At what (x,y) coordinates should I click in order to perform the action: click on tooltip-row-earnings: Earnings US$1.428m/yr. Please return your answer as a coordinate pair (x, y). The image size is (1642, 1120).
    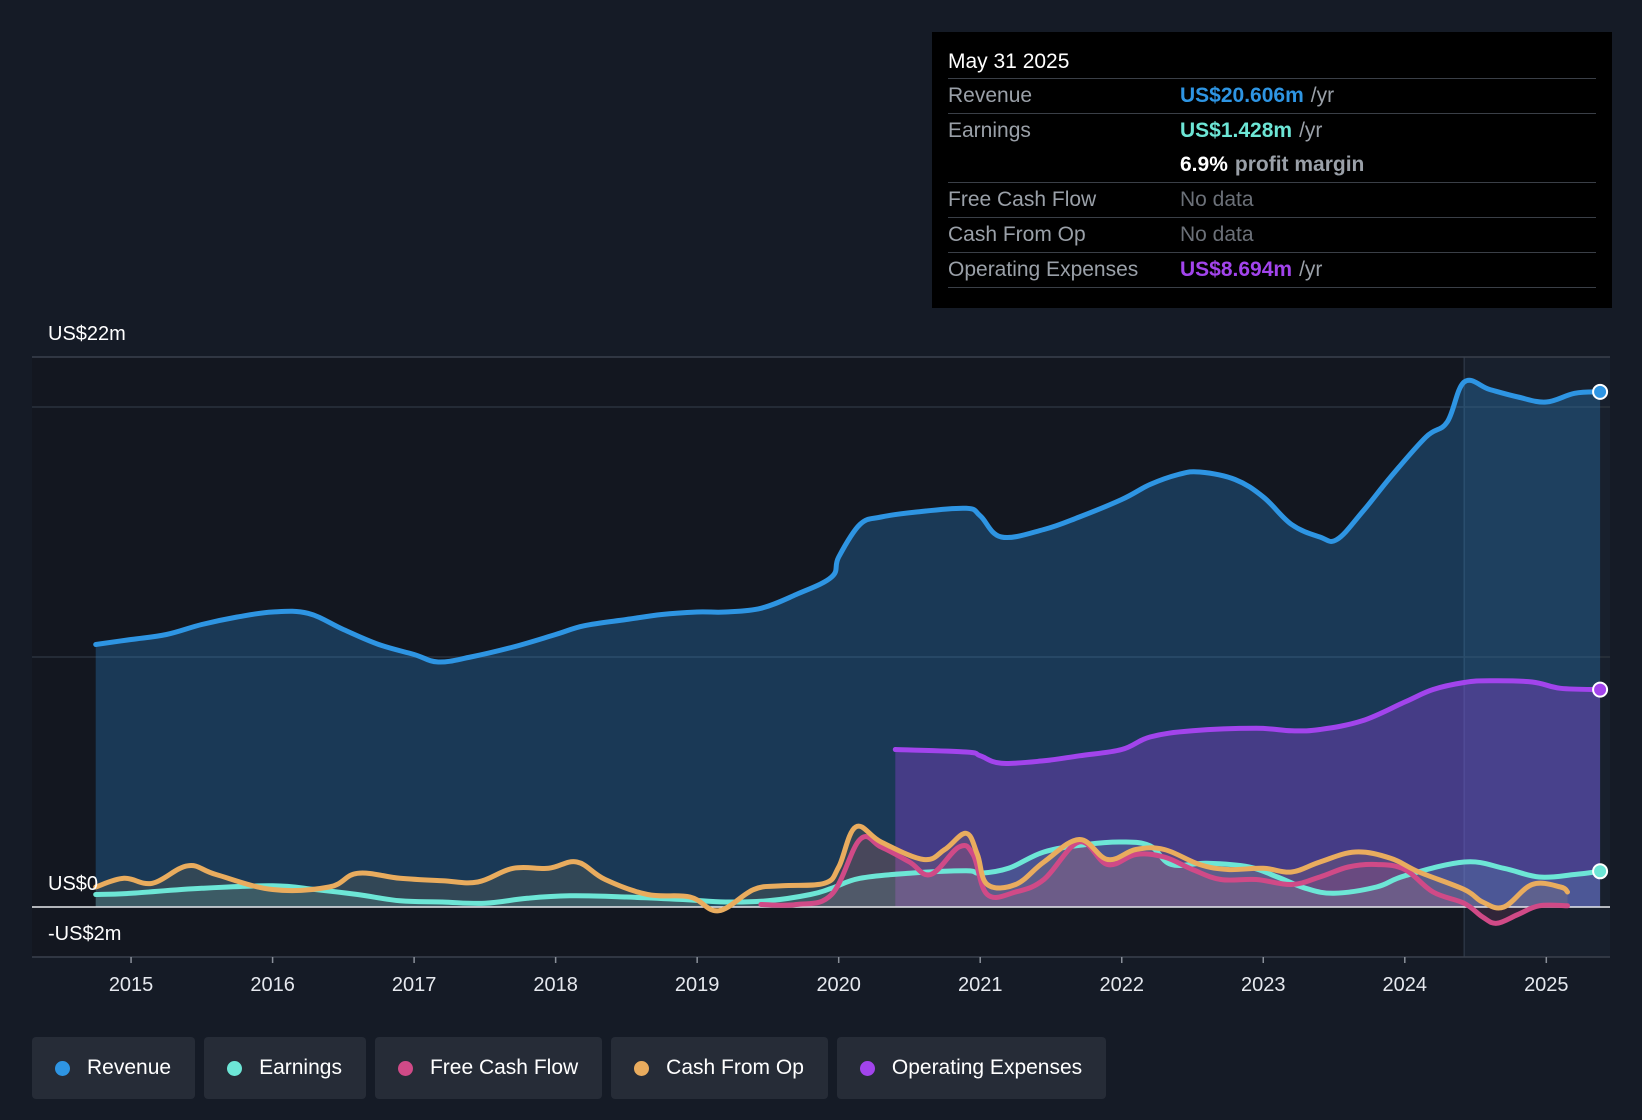
    Looking at the image, I should click on (1272, 131).